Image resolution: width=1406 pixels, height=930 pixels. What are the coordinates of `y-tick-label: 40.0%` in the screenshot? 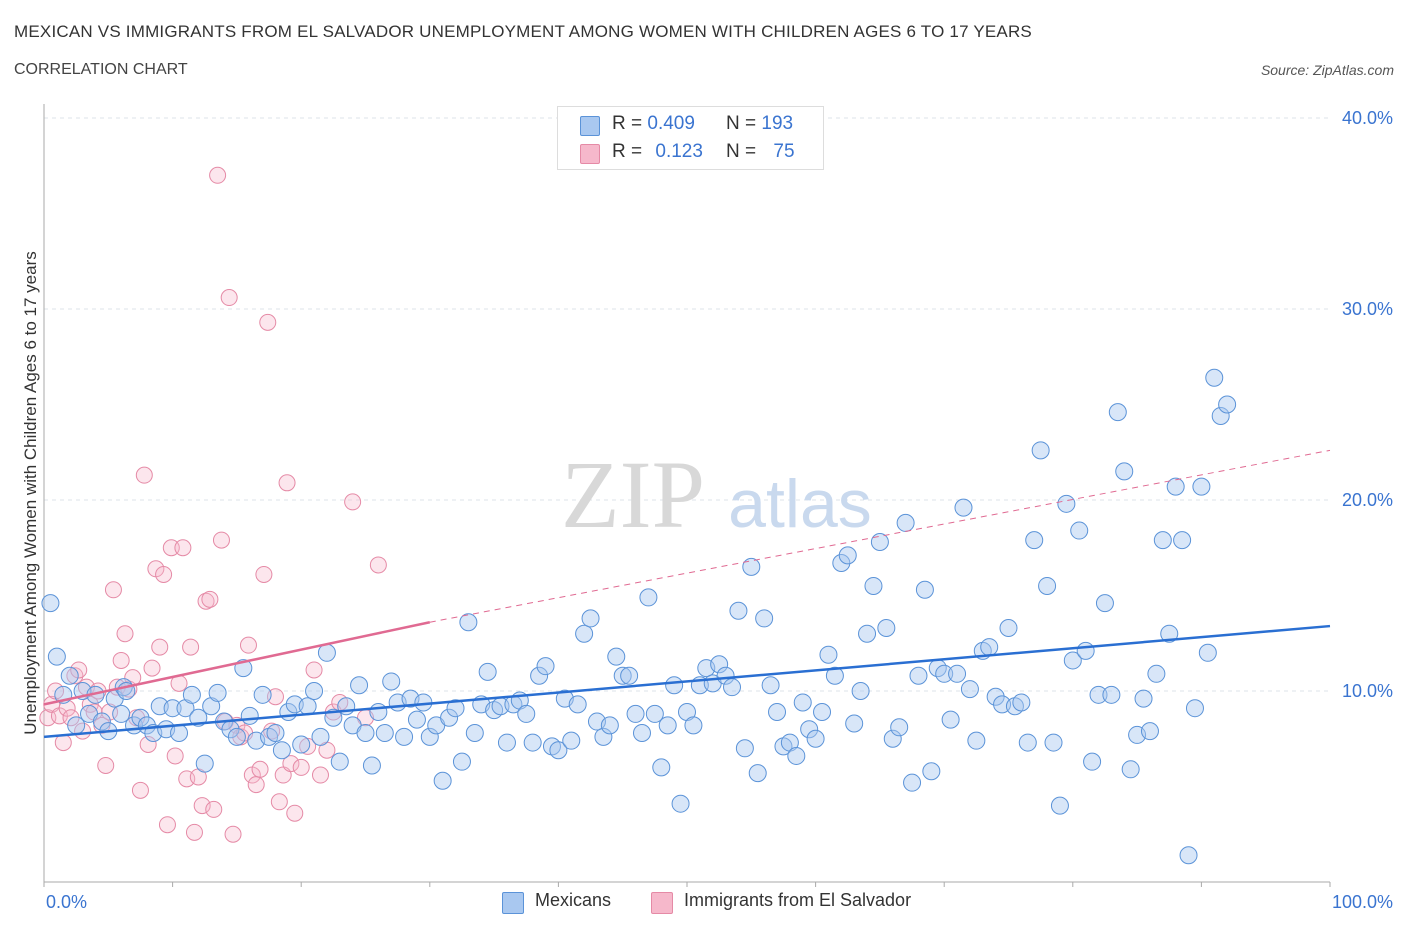 It's located at (1367, 118).